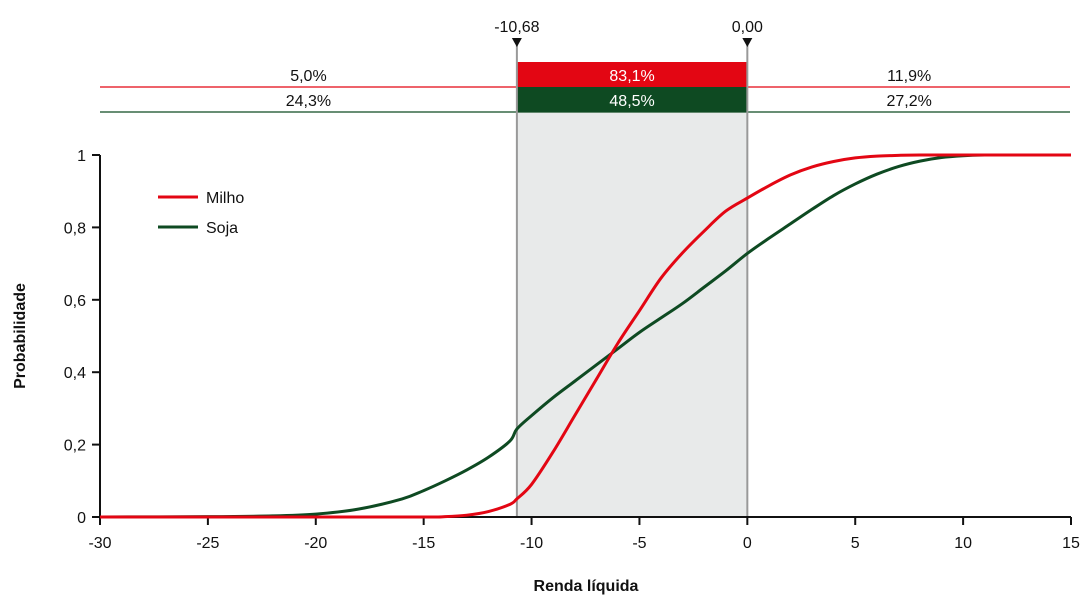  What do you see at coordinates (1071, 543) in the screenshot?
I see `x-tick-label: 15` at bounding box center [1071, 543].